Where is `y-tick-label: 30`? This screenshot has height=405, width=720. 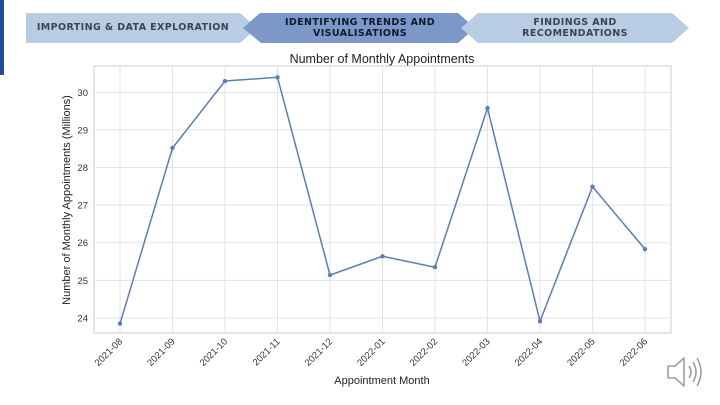 y-tick-label: 30 is located at coordinates (82, 93).